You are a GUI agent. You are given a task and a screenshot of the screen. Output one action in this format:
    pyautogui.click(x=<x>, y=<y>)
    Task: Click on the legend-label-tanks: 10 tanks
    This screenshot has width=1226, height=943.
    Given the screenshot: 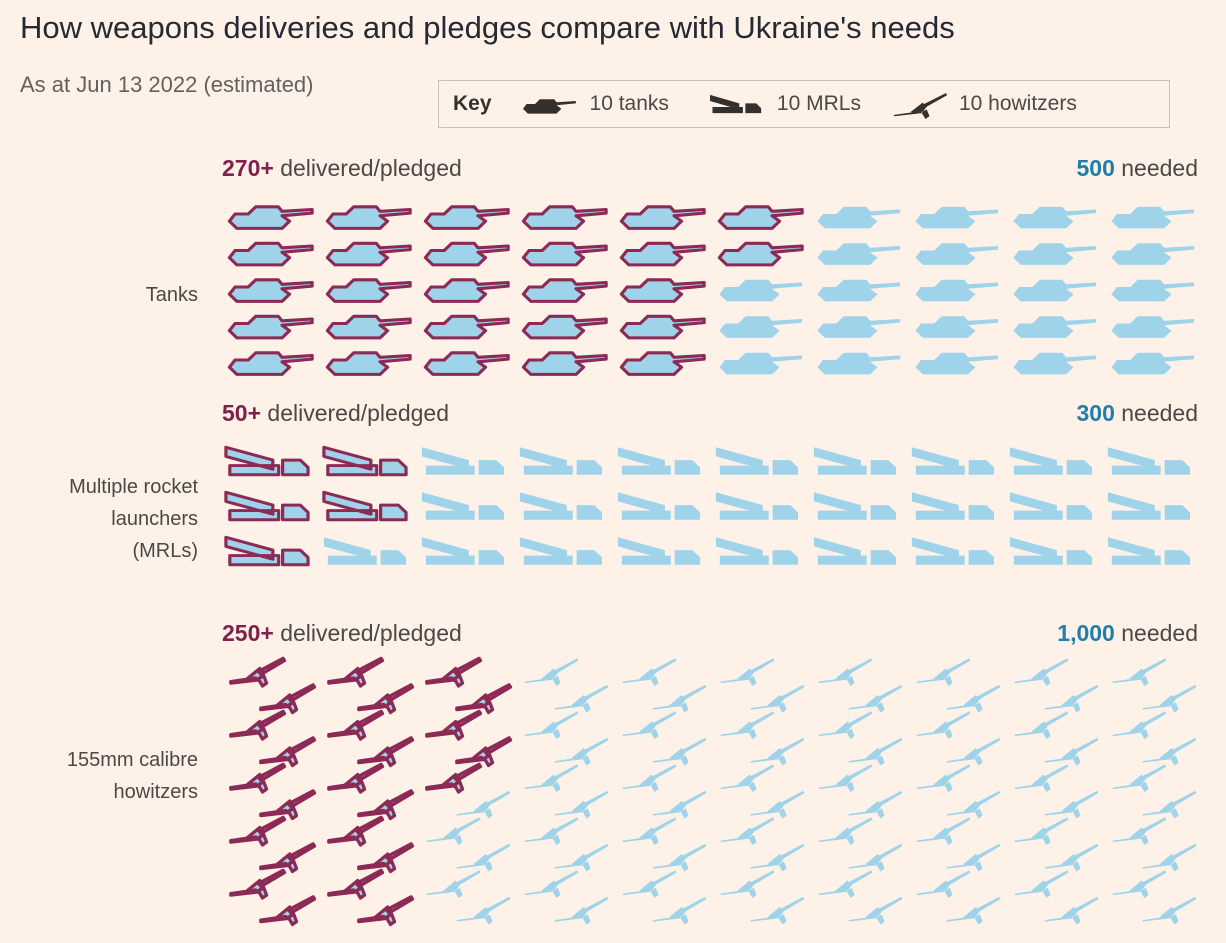 What is the action you would take?
    pyautogui.click(x=629, y=103)
    